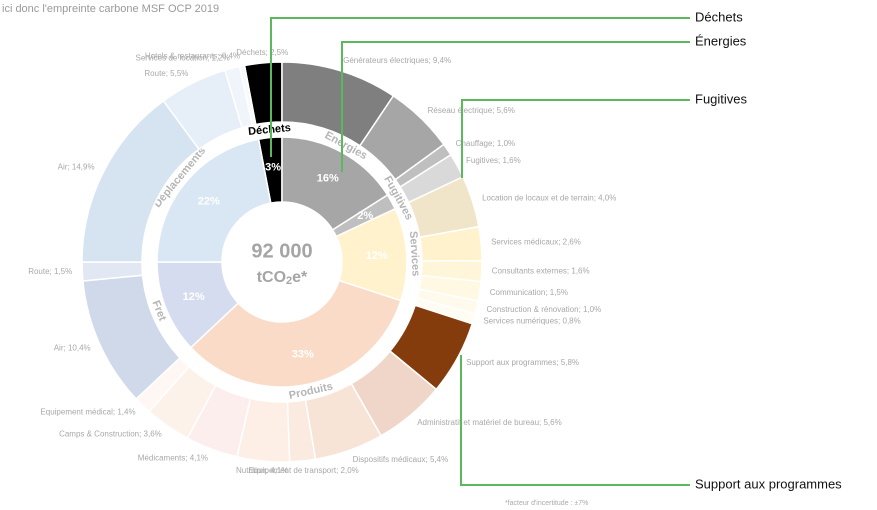  I want to click on outer-label: Support aux programmes; 5,8%, so click(522, 362).